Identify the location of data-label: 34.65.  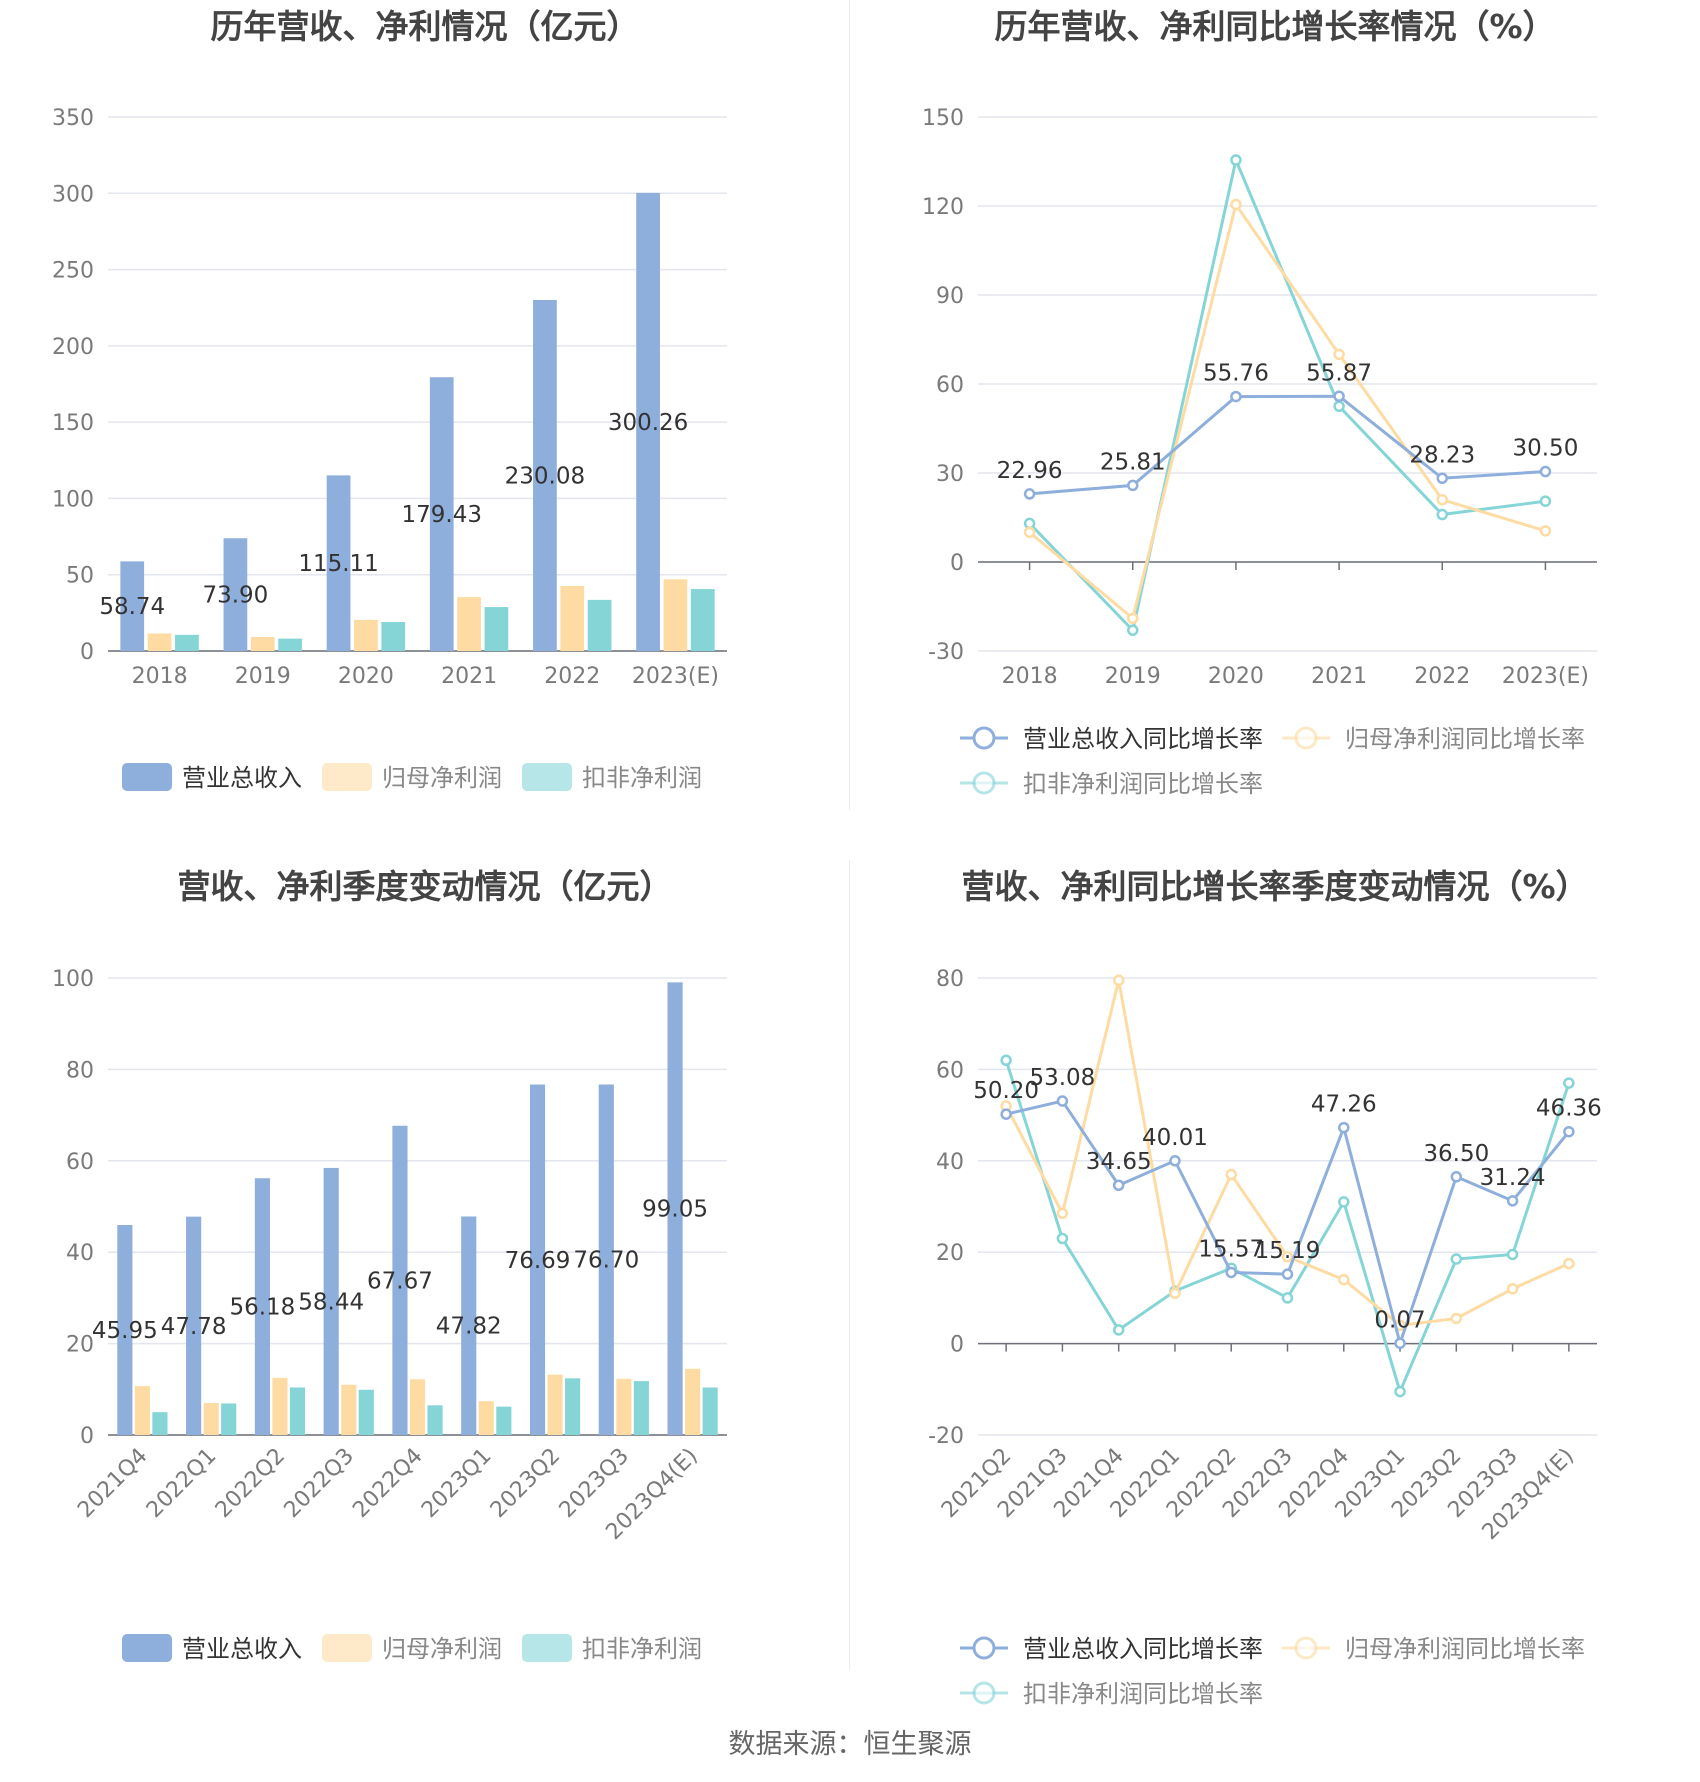
(1119, 1162).